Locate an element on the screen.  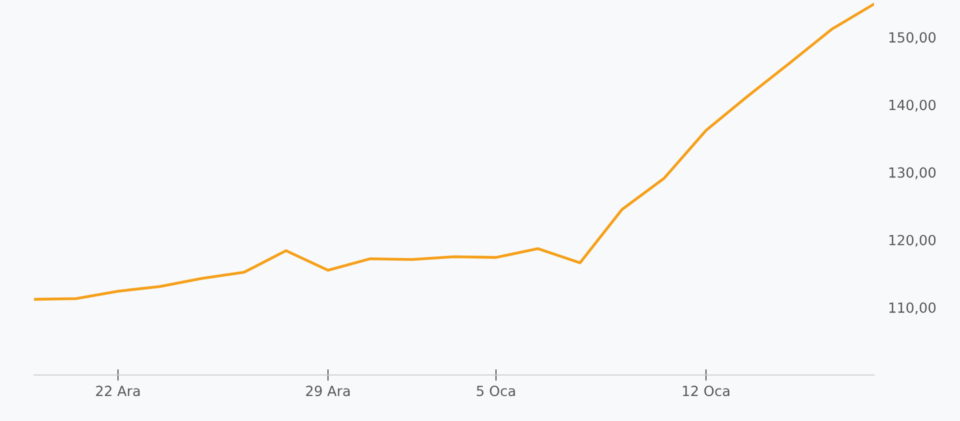
y-tick-label: 140,00 is located at coordinates (912, 106).